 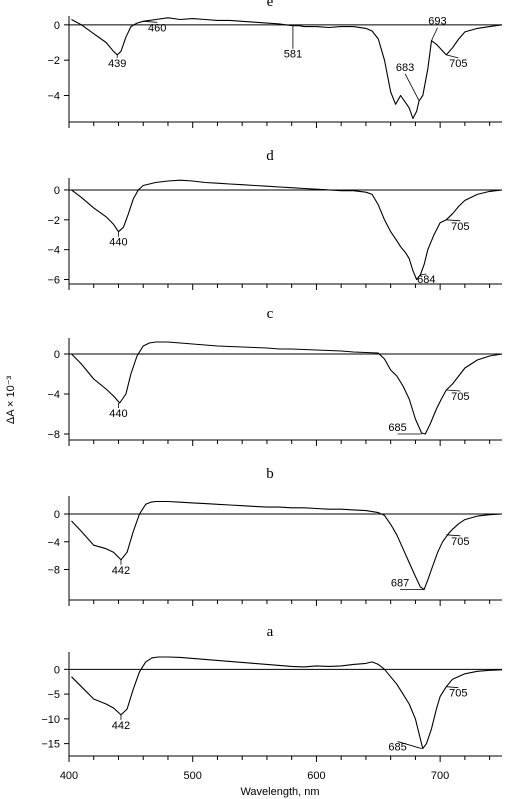 What do you see at coordinates (57, 670) in the screenshot?
I see `y-tick-label-a-0: 0` at bounding box center [57, 670].